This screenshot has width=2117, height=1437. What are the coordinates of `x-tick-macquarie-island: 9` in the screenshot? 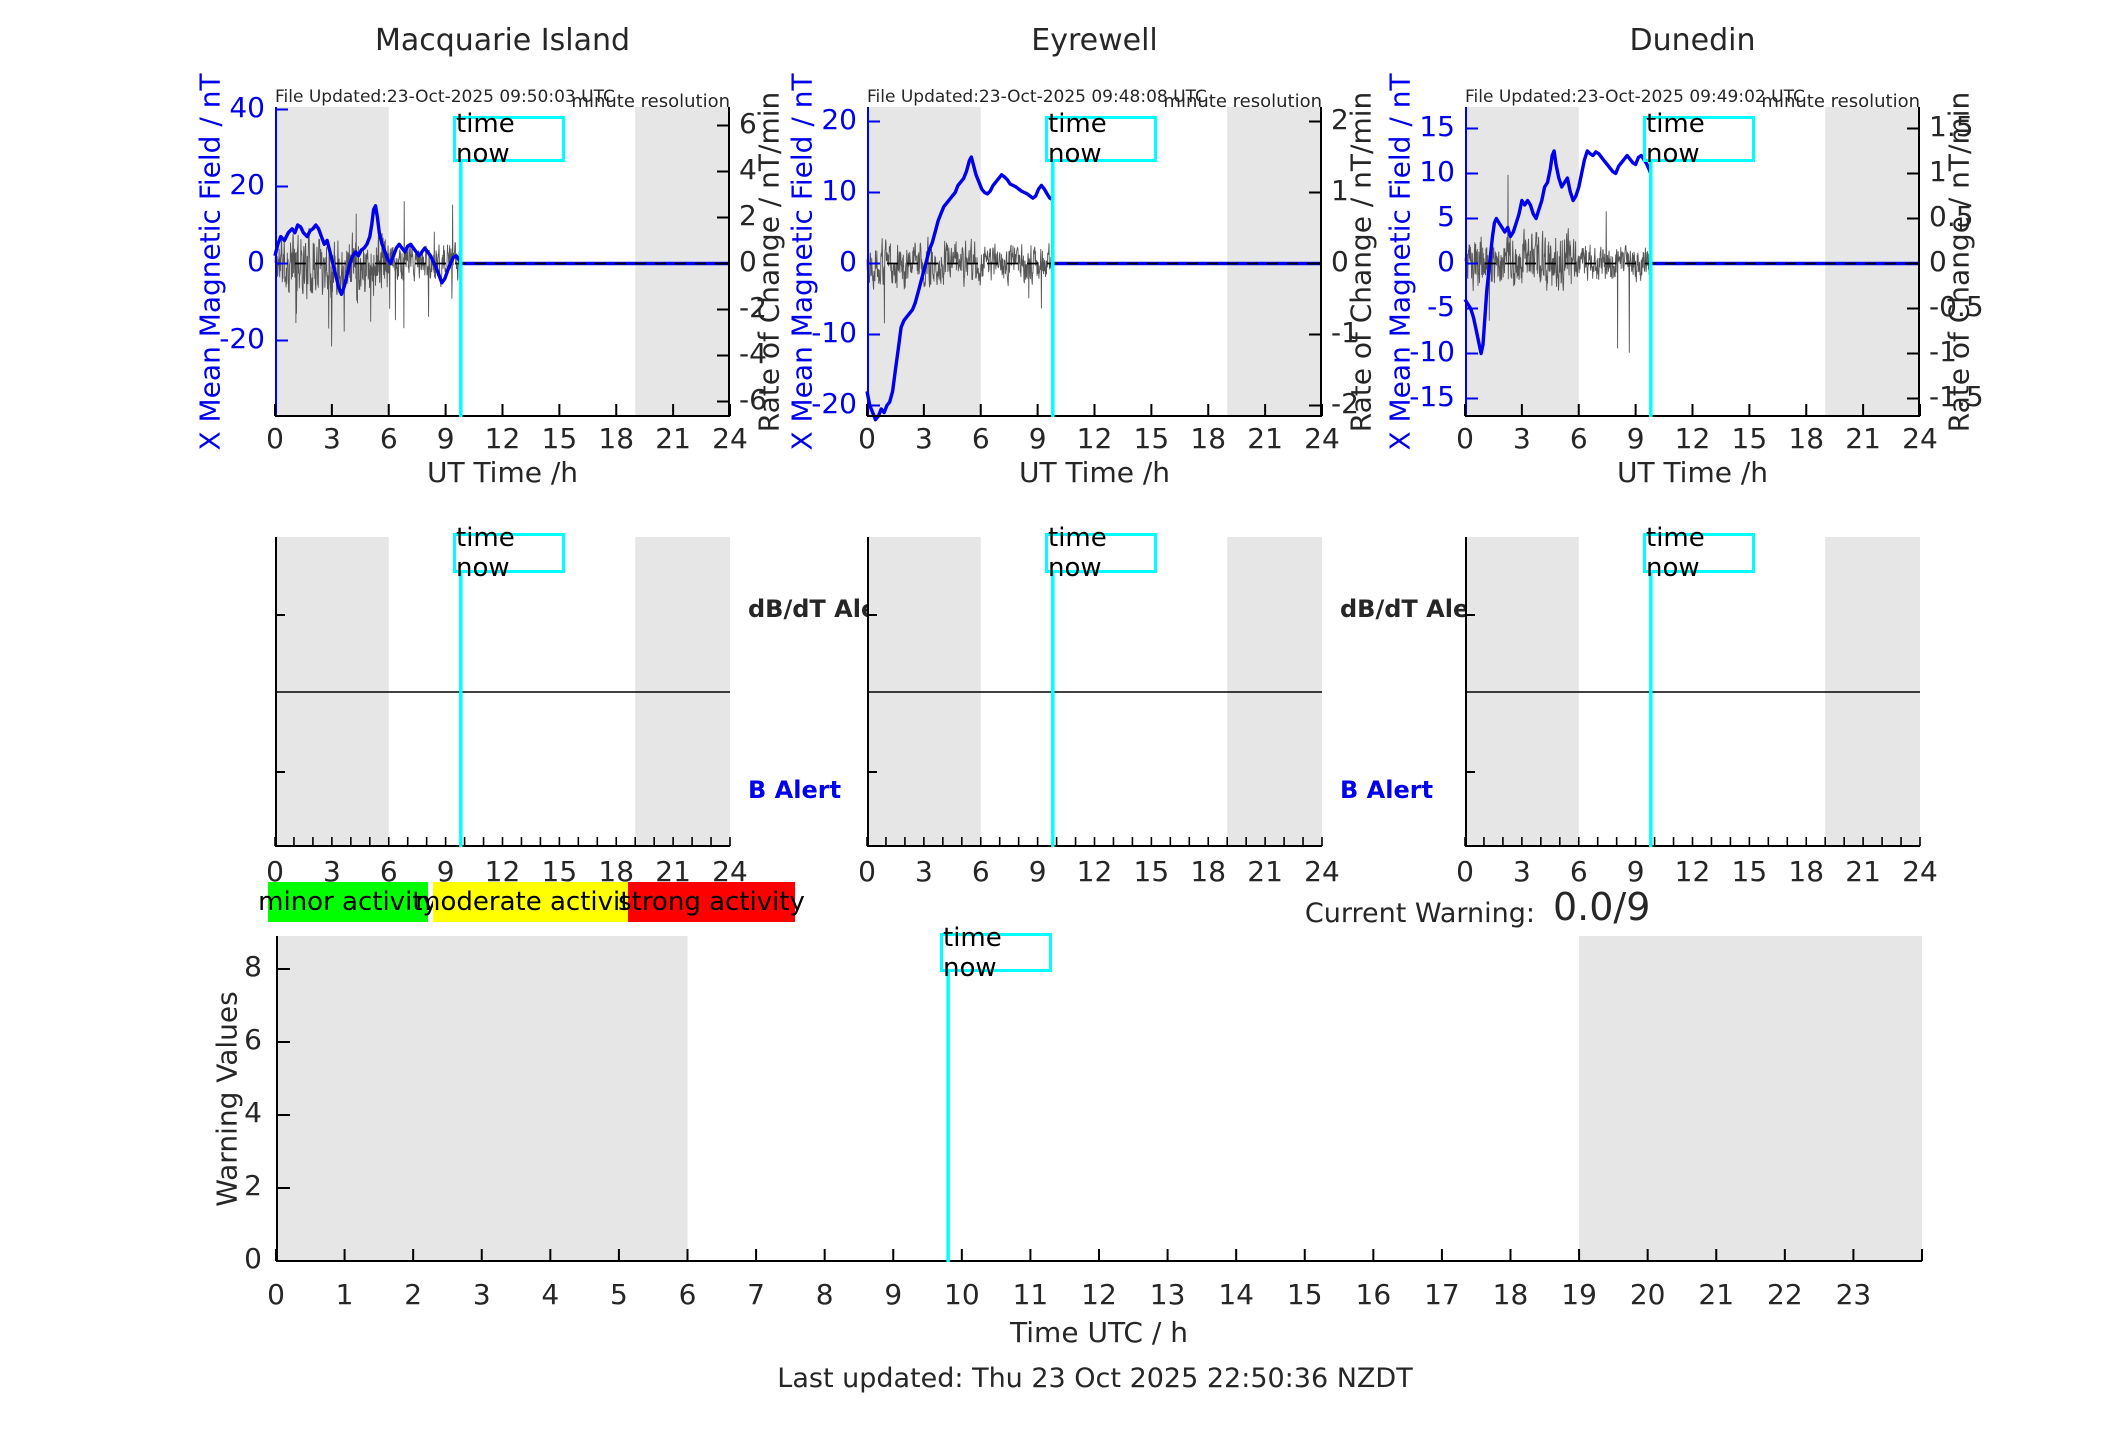 It's located at (445, 438).